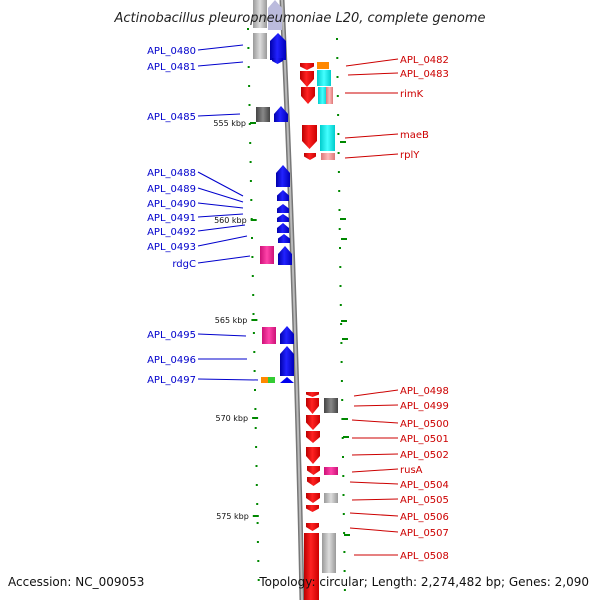 The width and height of the screenshot is (600, 600). I want to click on features-group, so click(295, 300).